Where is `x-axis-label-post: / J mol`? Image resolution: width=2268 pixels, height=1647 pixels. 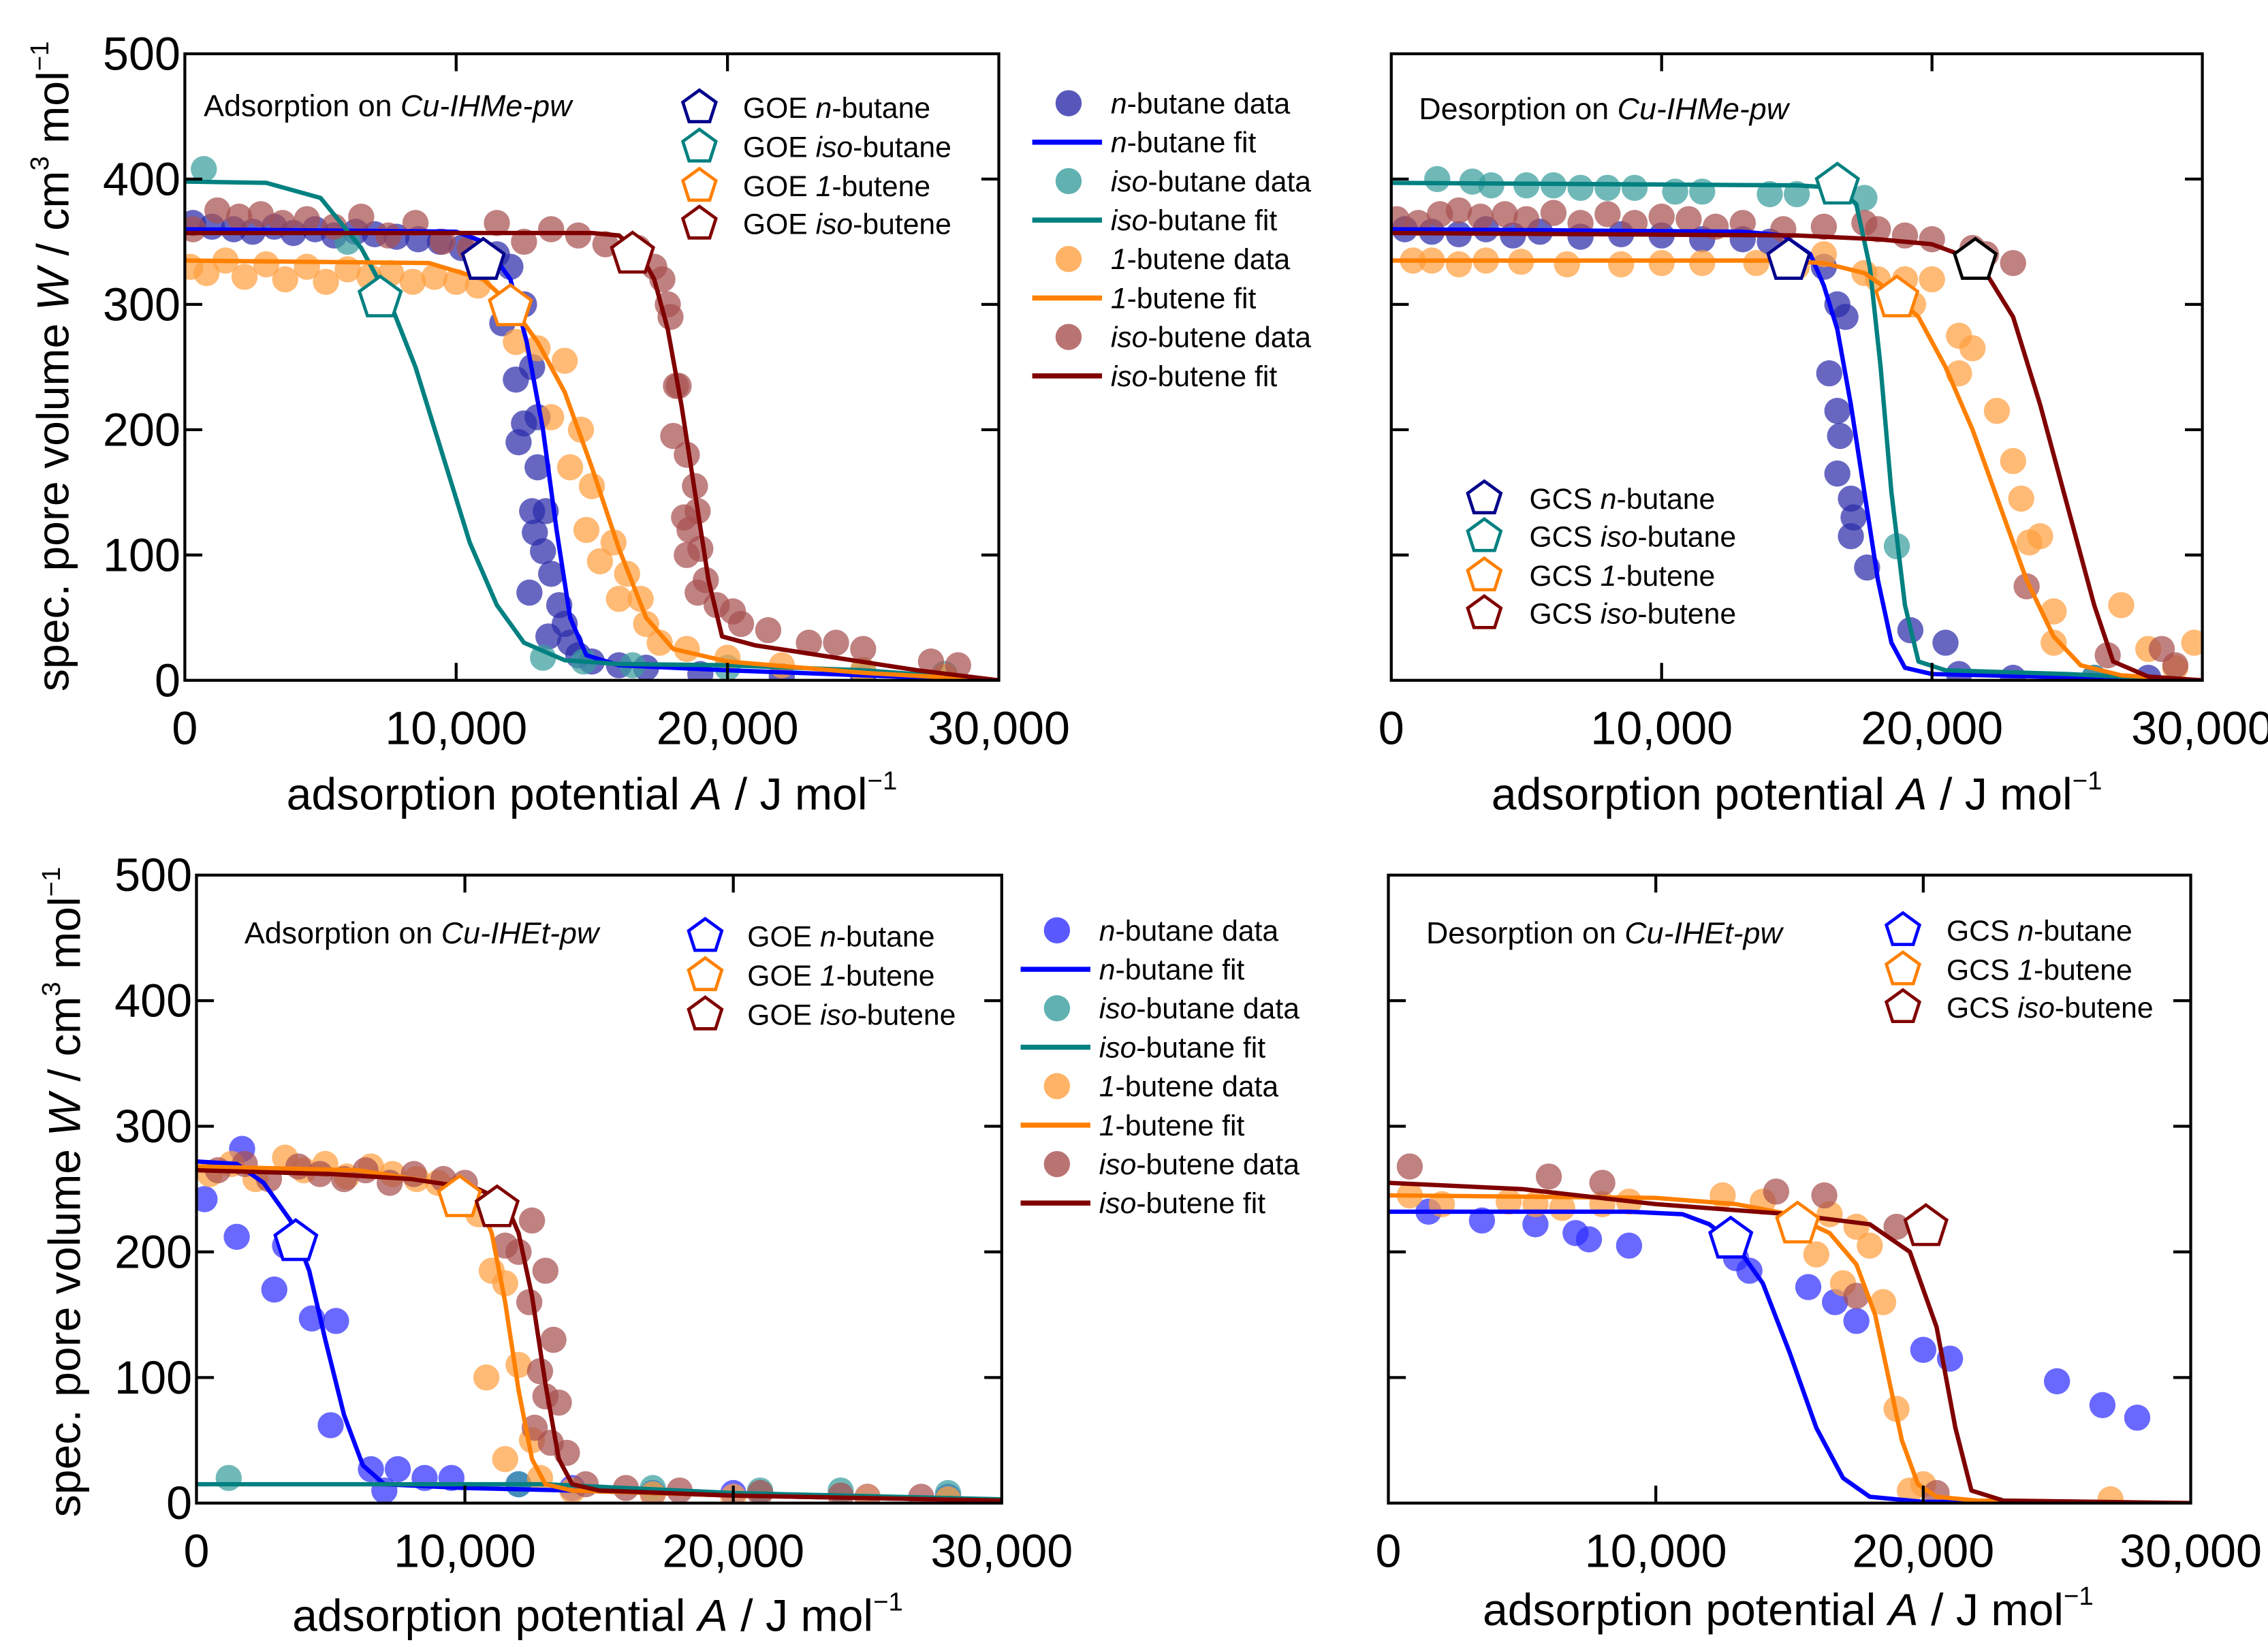
x-axis-label-post: / J mol is located at coordinates (794, 795).